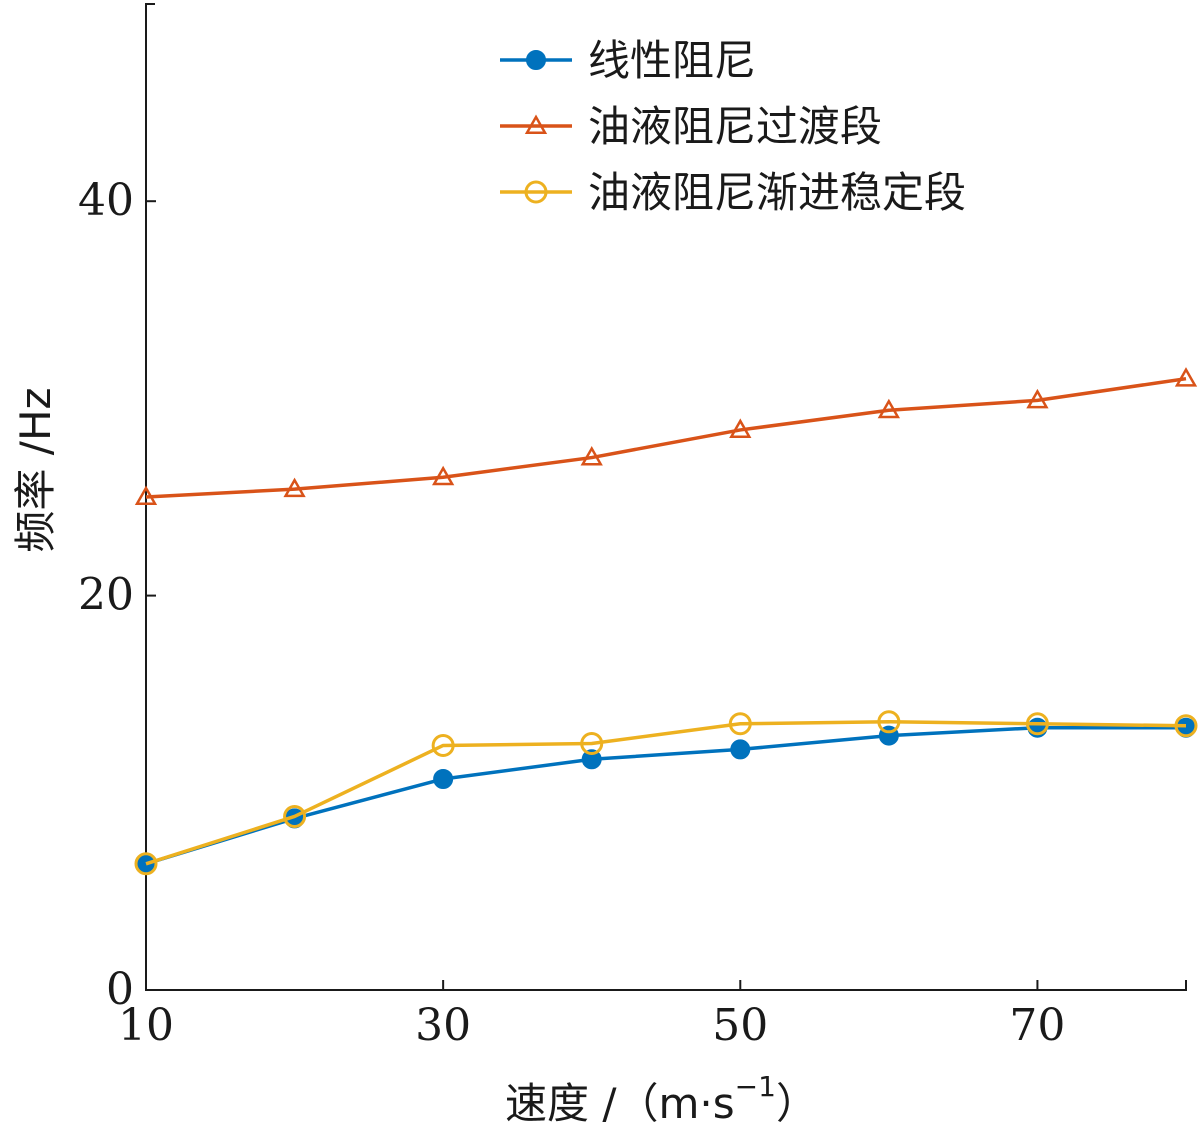 This screenshot has height=1128, width=1200. Describe the element at coordinates (591, 1015) in the screenshot. I see `x-axis-ticks: 10 30 50 70` at that location.